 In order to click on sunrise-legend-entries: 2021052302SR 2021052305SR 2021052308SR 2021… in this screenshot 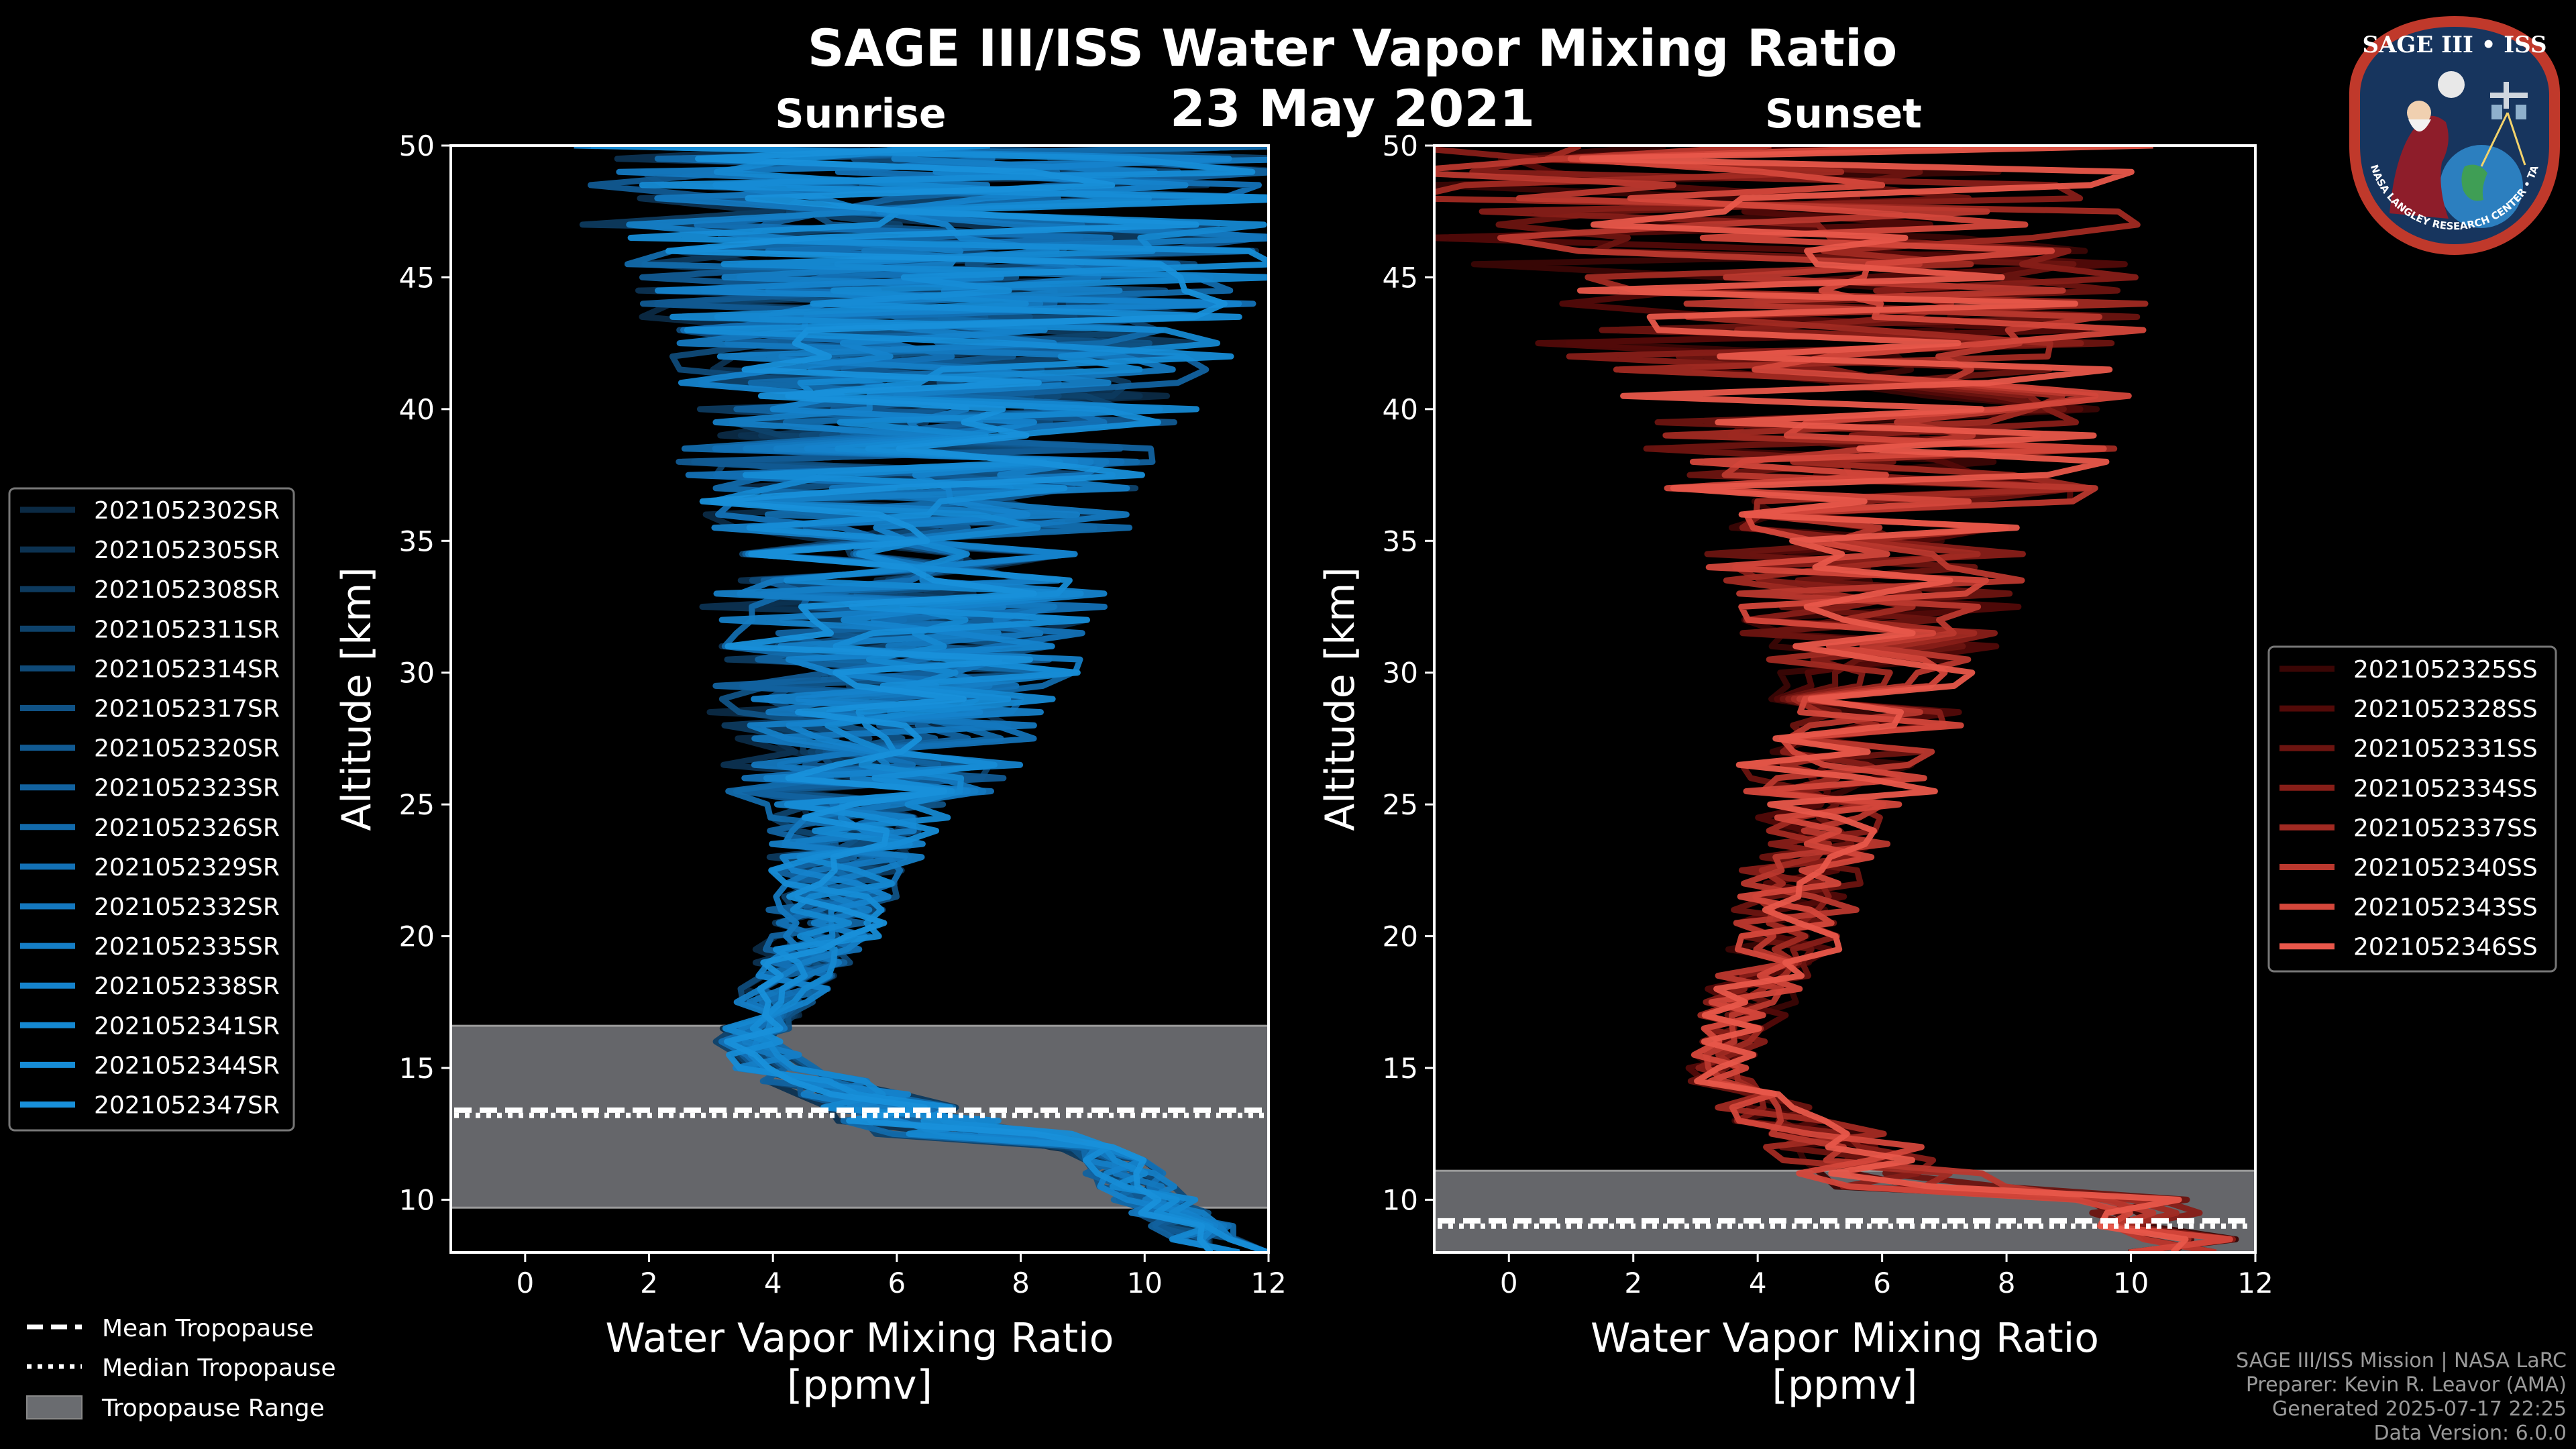, I will do `click(150, 808)`.